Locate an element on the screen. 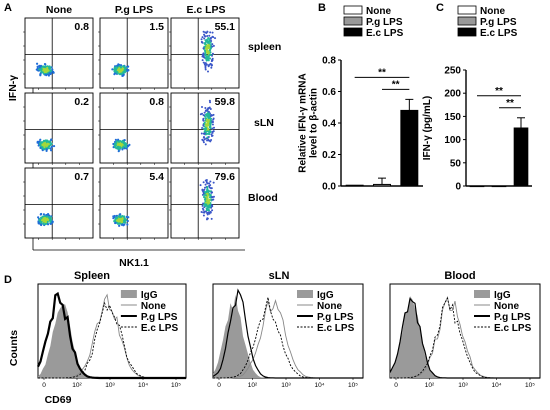 The height and width of the screenshot is (410, 550). flow-col-header-none: None is located at coordinates (59, 10).